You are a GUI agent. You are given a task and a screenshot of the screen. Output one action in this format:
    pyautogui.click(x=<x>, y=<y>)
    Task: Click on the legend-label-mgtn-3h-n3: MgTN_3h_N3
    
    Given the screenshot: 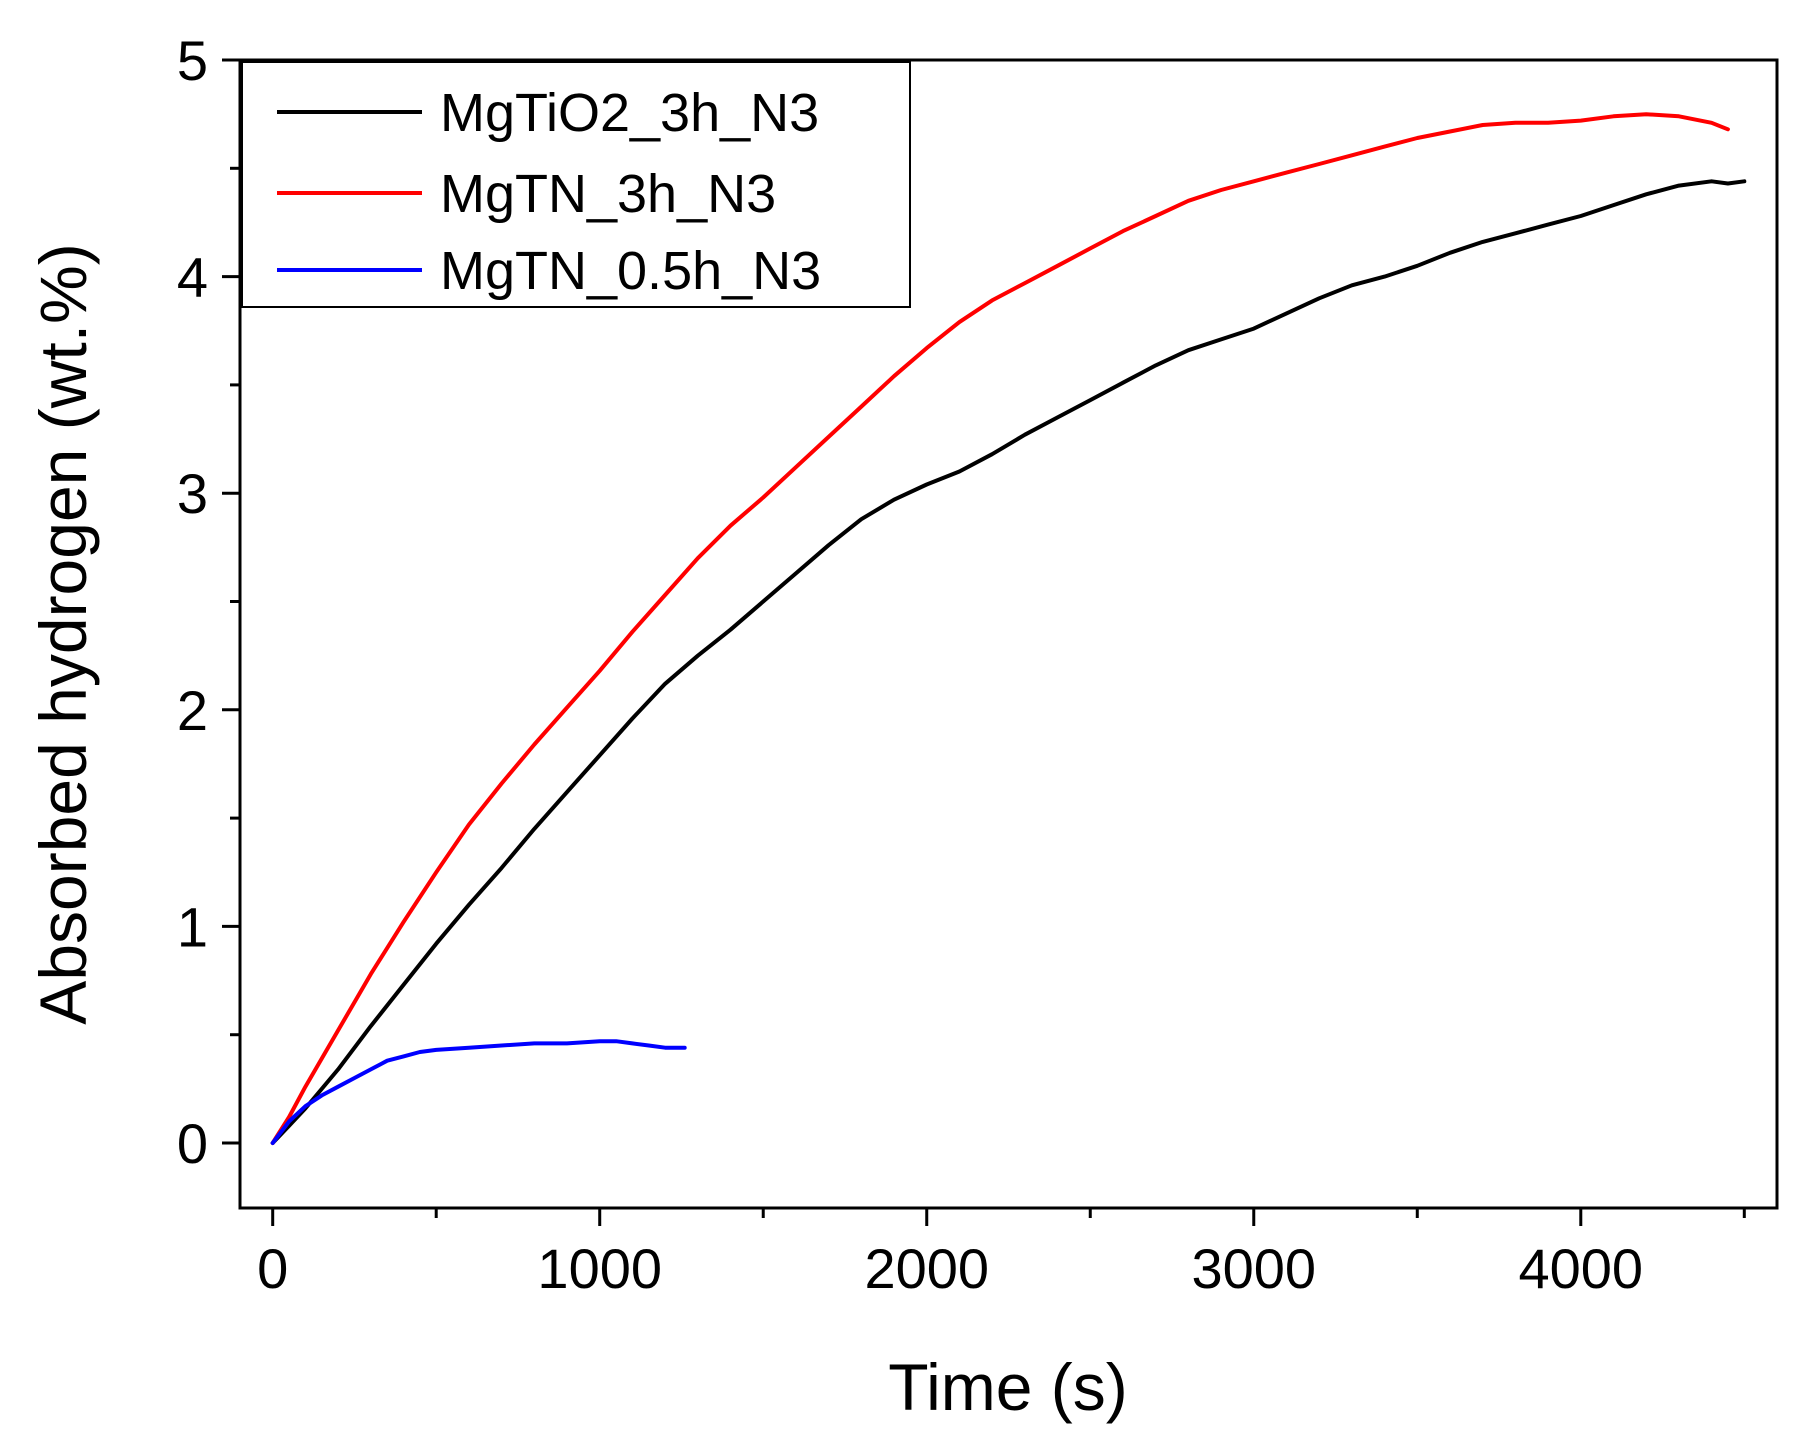 What is the action you would take?
    pyautogui.click(x=608, y=194)
    